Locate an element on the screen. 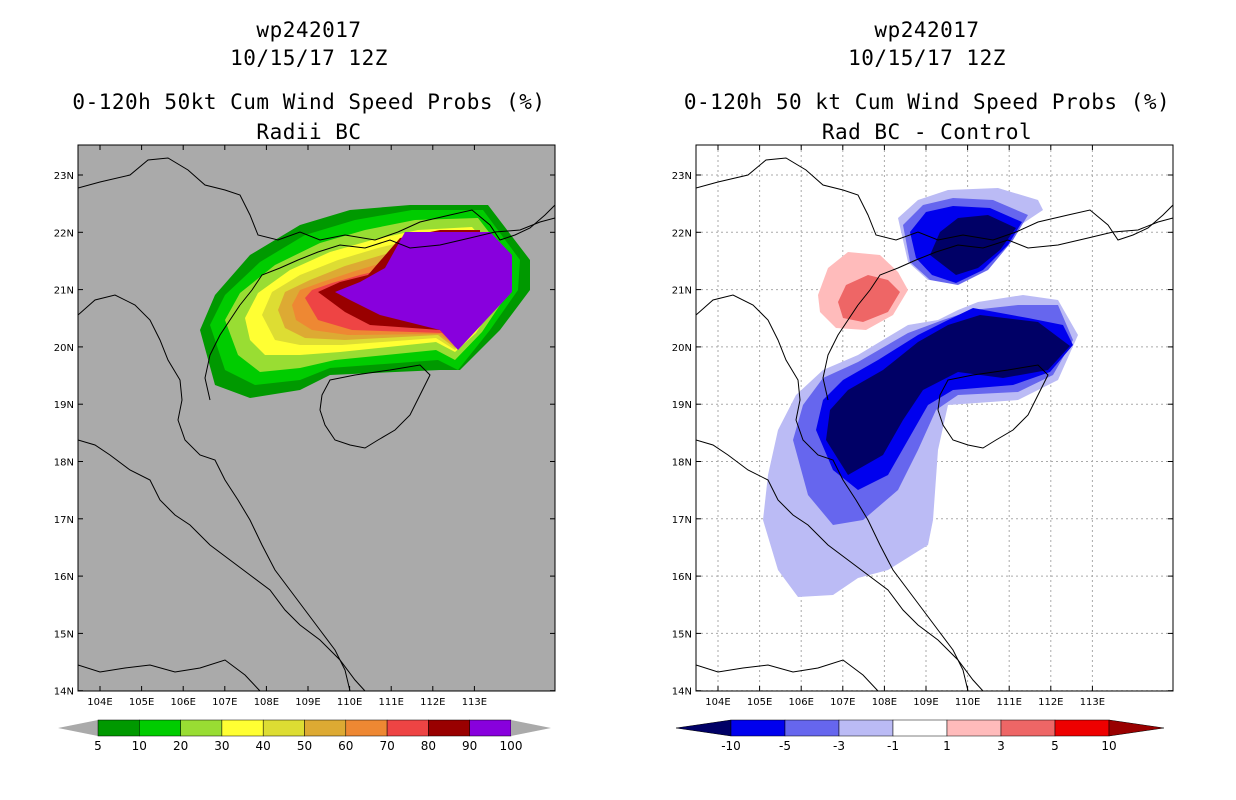 This screenshot has width=1236, height=800. left-lon-tick-label: 109E is located at coordinates (307, 702).